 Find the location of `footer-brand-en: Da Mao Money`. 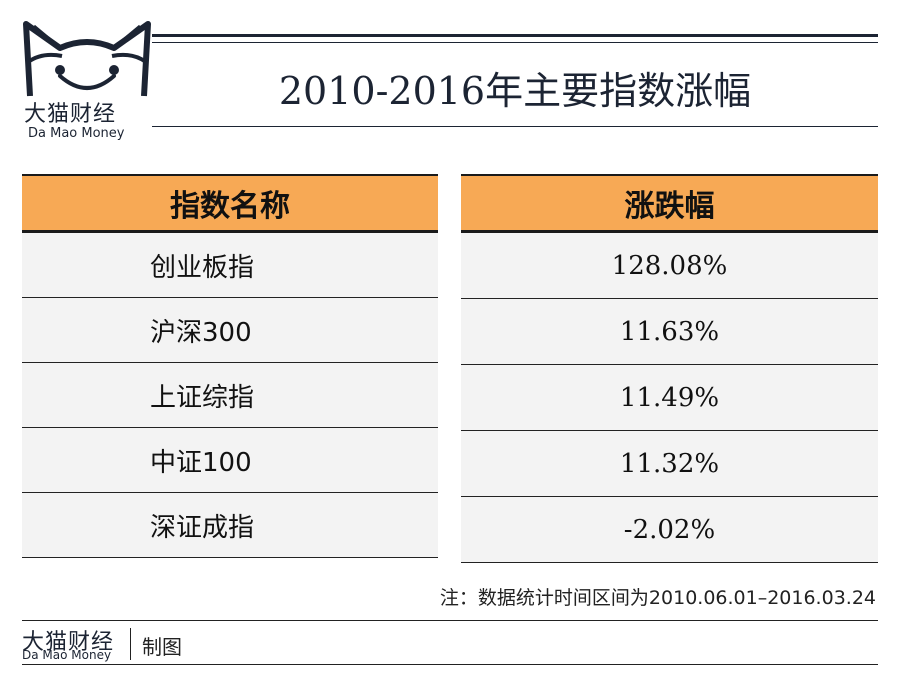

footer-brand-en: Da Mao Money is located at coordinates (67, 655).